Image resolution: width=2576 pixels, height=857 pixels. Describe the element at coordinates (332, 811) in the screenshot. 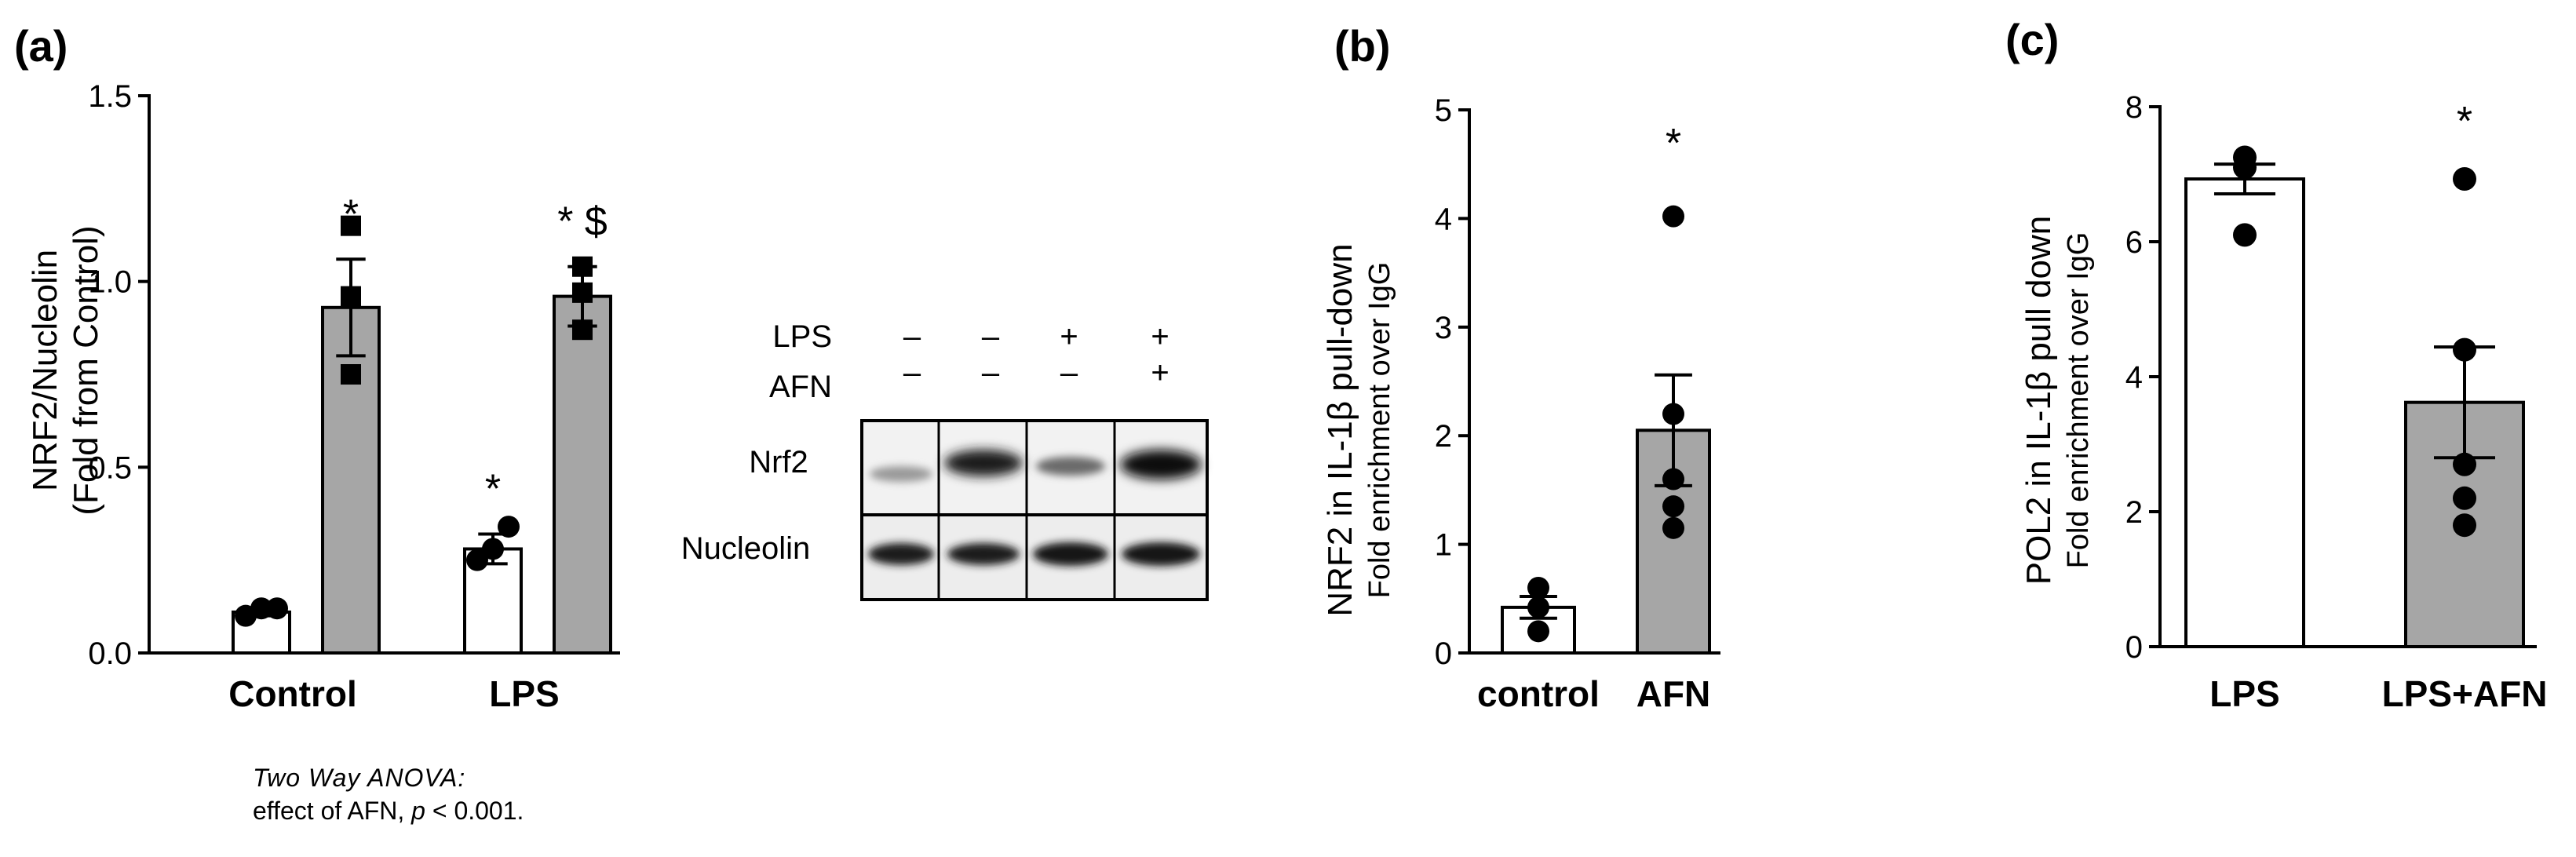

I see `anova-note-prefix: effect of AFN,` at that location.